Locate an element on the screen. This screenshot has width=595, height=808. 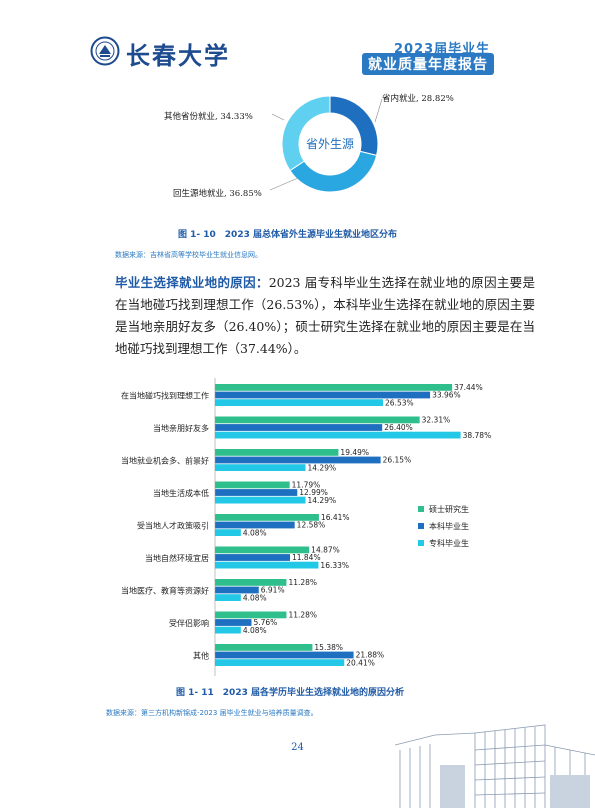
bar-value-label: 26.53% is located at coordinates (399, 402).